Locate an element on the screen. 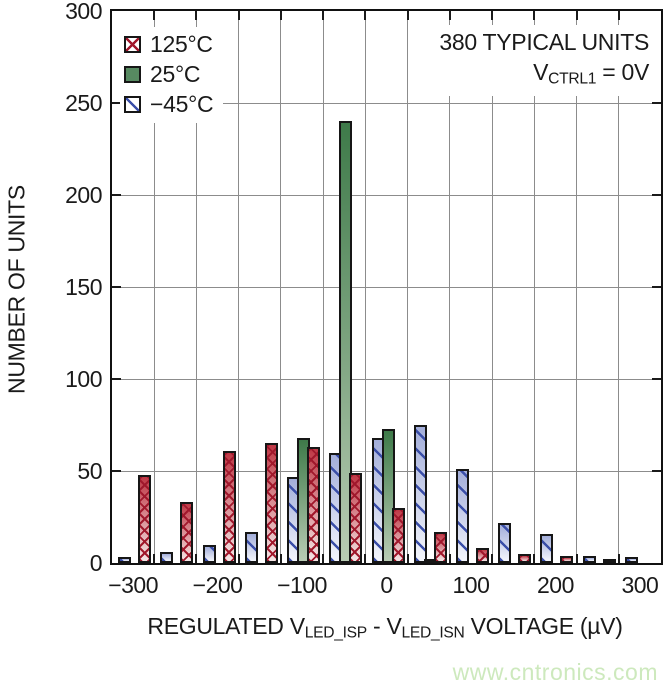  bar-−45°C-200uV is located at coordinates (547, 548).